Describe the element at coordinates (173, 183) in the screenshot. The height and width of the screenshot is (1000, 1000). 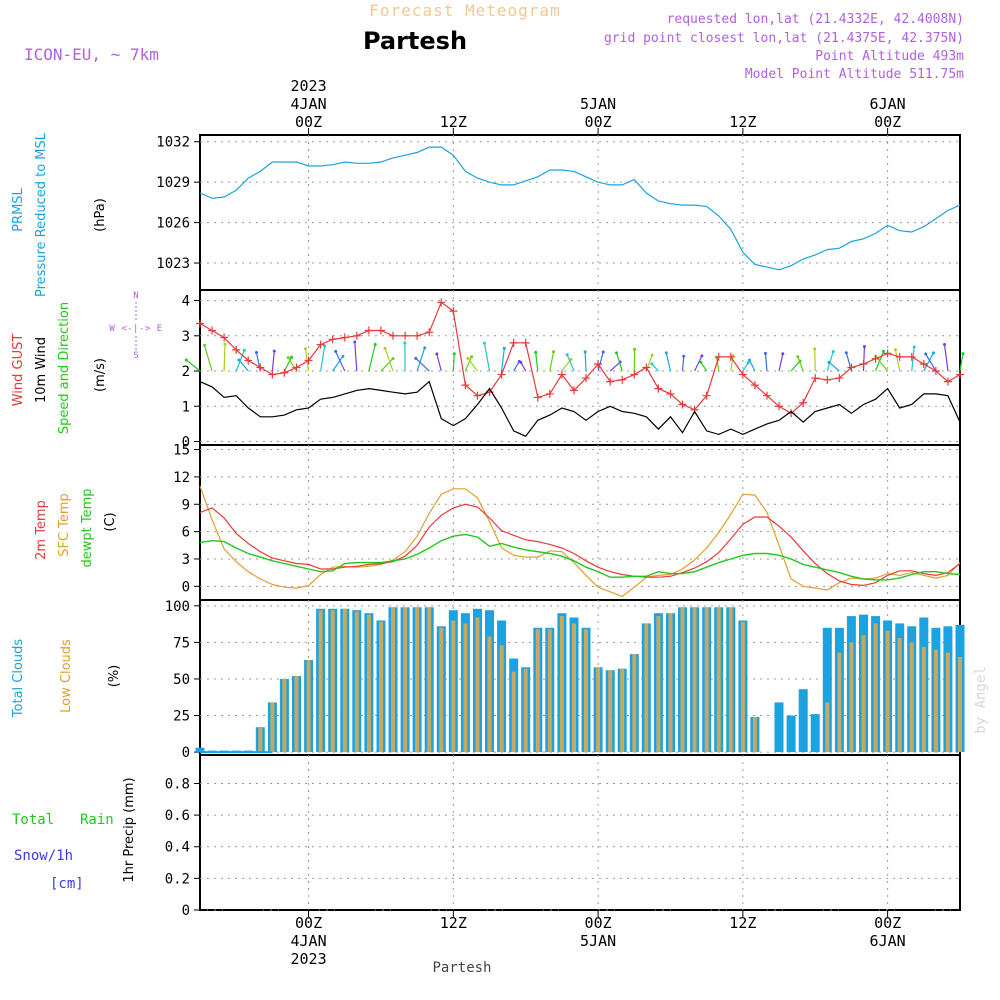
I see `pressure-ytick-label: 1029` at that location.